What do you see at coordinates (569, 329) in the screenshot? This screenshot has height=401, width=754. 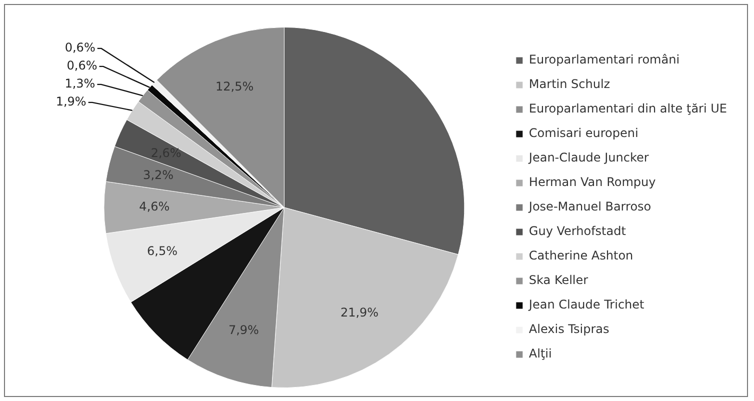 I see `legend-label: Alexis Tsipras` at bounding box center [569, 329].